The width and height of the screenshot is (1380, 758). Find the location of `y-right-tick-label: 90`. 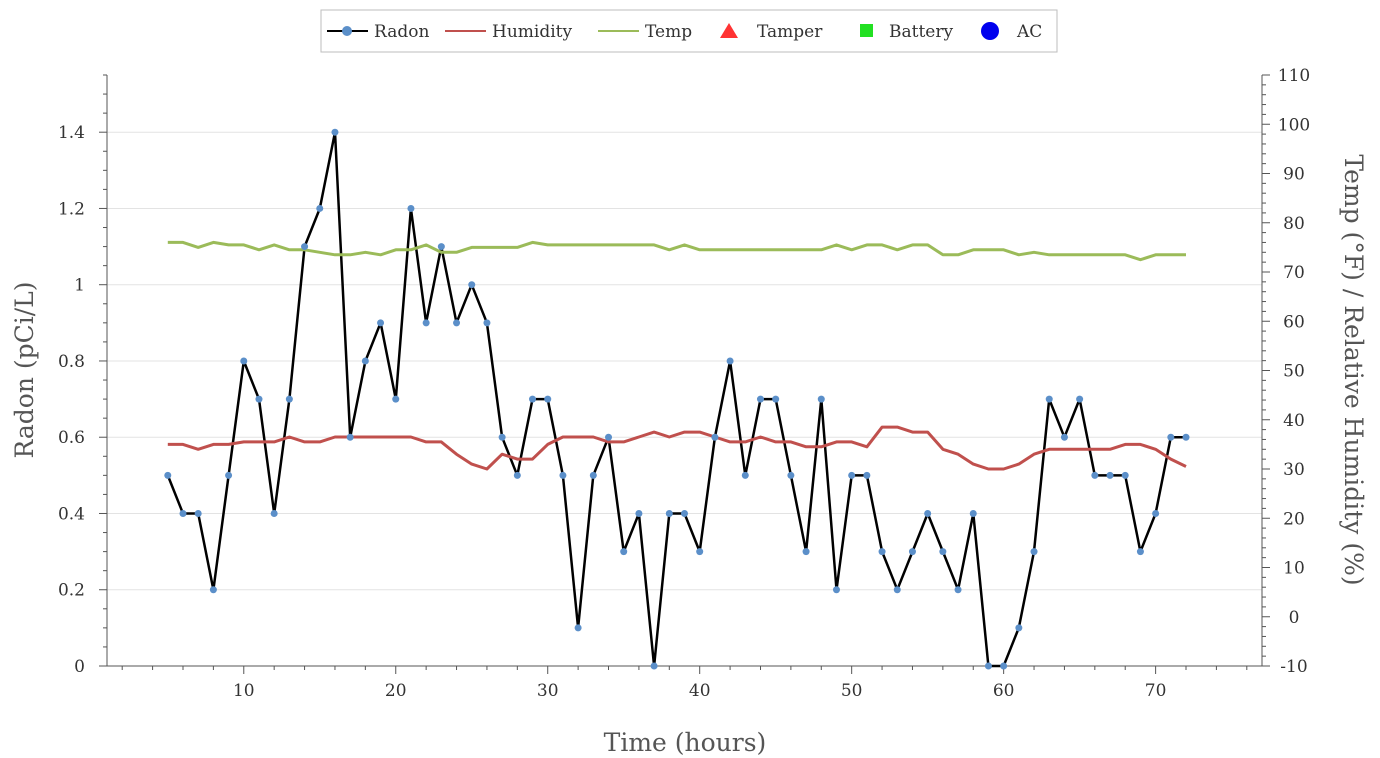

y-right-tick-label: 90 is located at coordinates (1294, 175).